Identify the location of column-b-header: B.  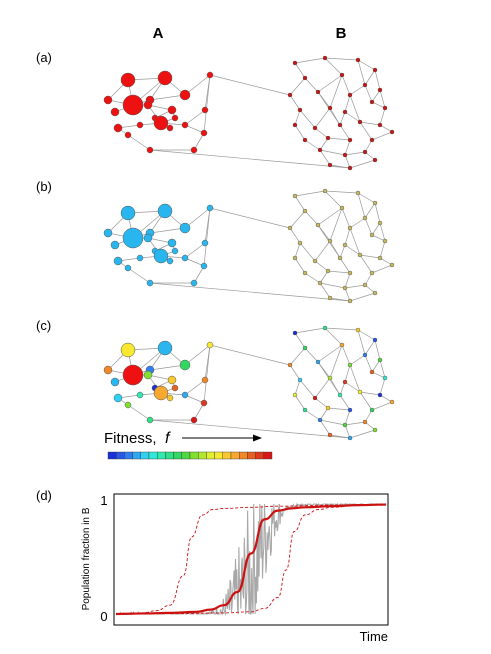
(341, 33).